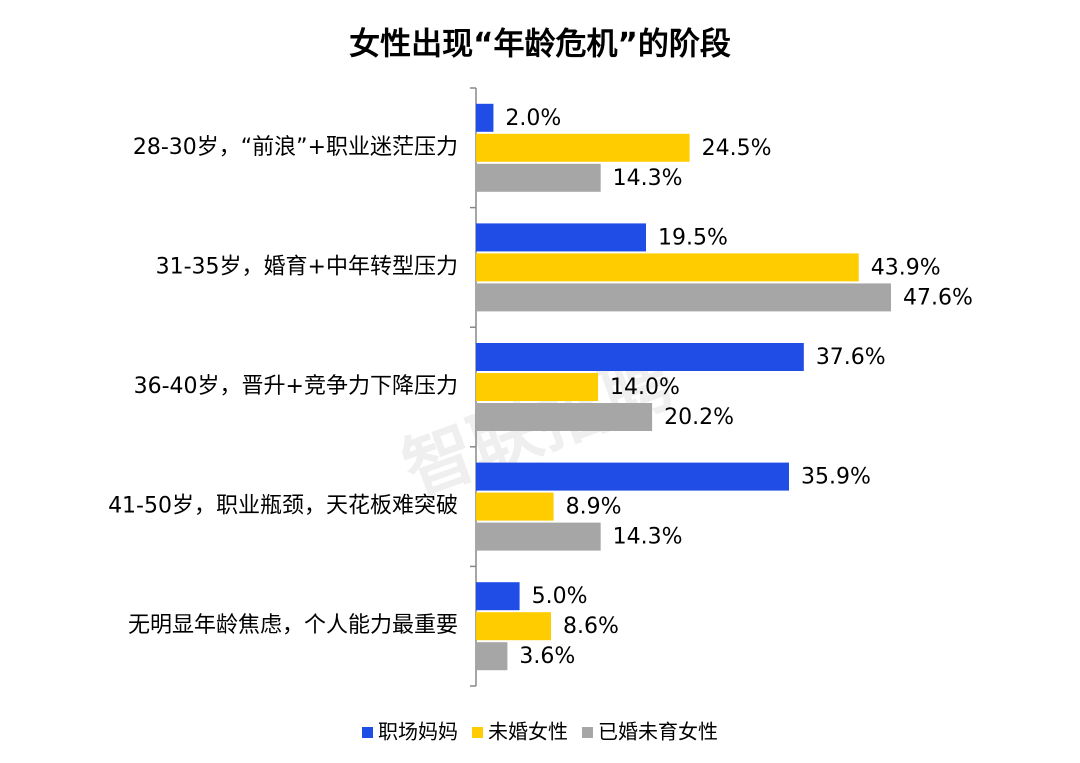 The width and height of the screenshot is (1080, 763). What do you see at coordinates (594, 507) in the screenshot?
I see `value-label: 8.9%` at bounding box center [594, 507].